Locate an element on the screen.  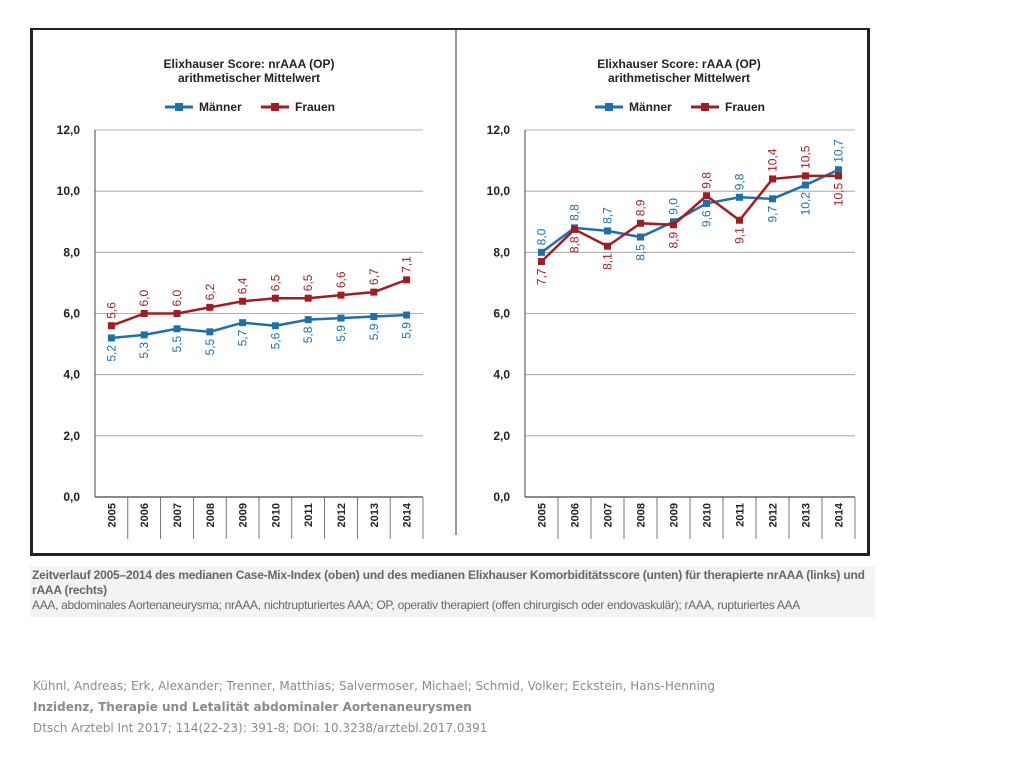
chart-title: Elixhauser Score: rAAA (OP) is located at coordinates (679, 64).